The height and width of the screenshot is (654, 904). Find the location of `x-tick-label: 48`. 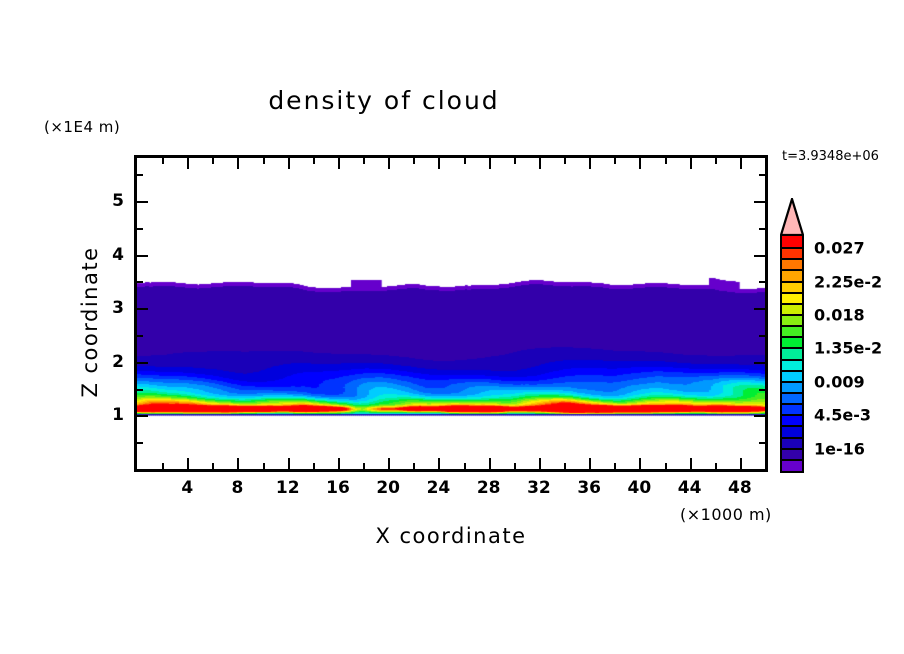

x-tick-label: 48 is located at coordinates (740, 488).